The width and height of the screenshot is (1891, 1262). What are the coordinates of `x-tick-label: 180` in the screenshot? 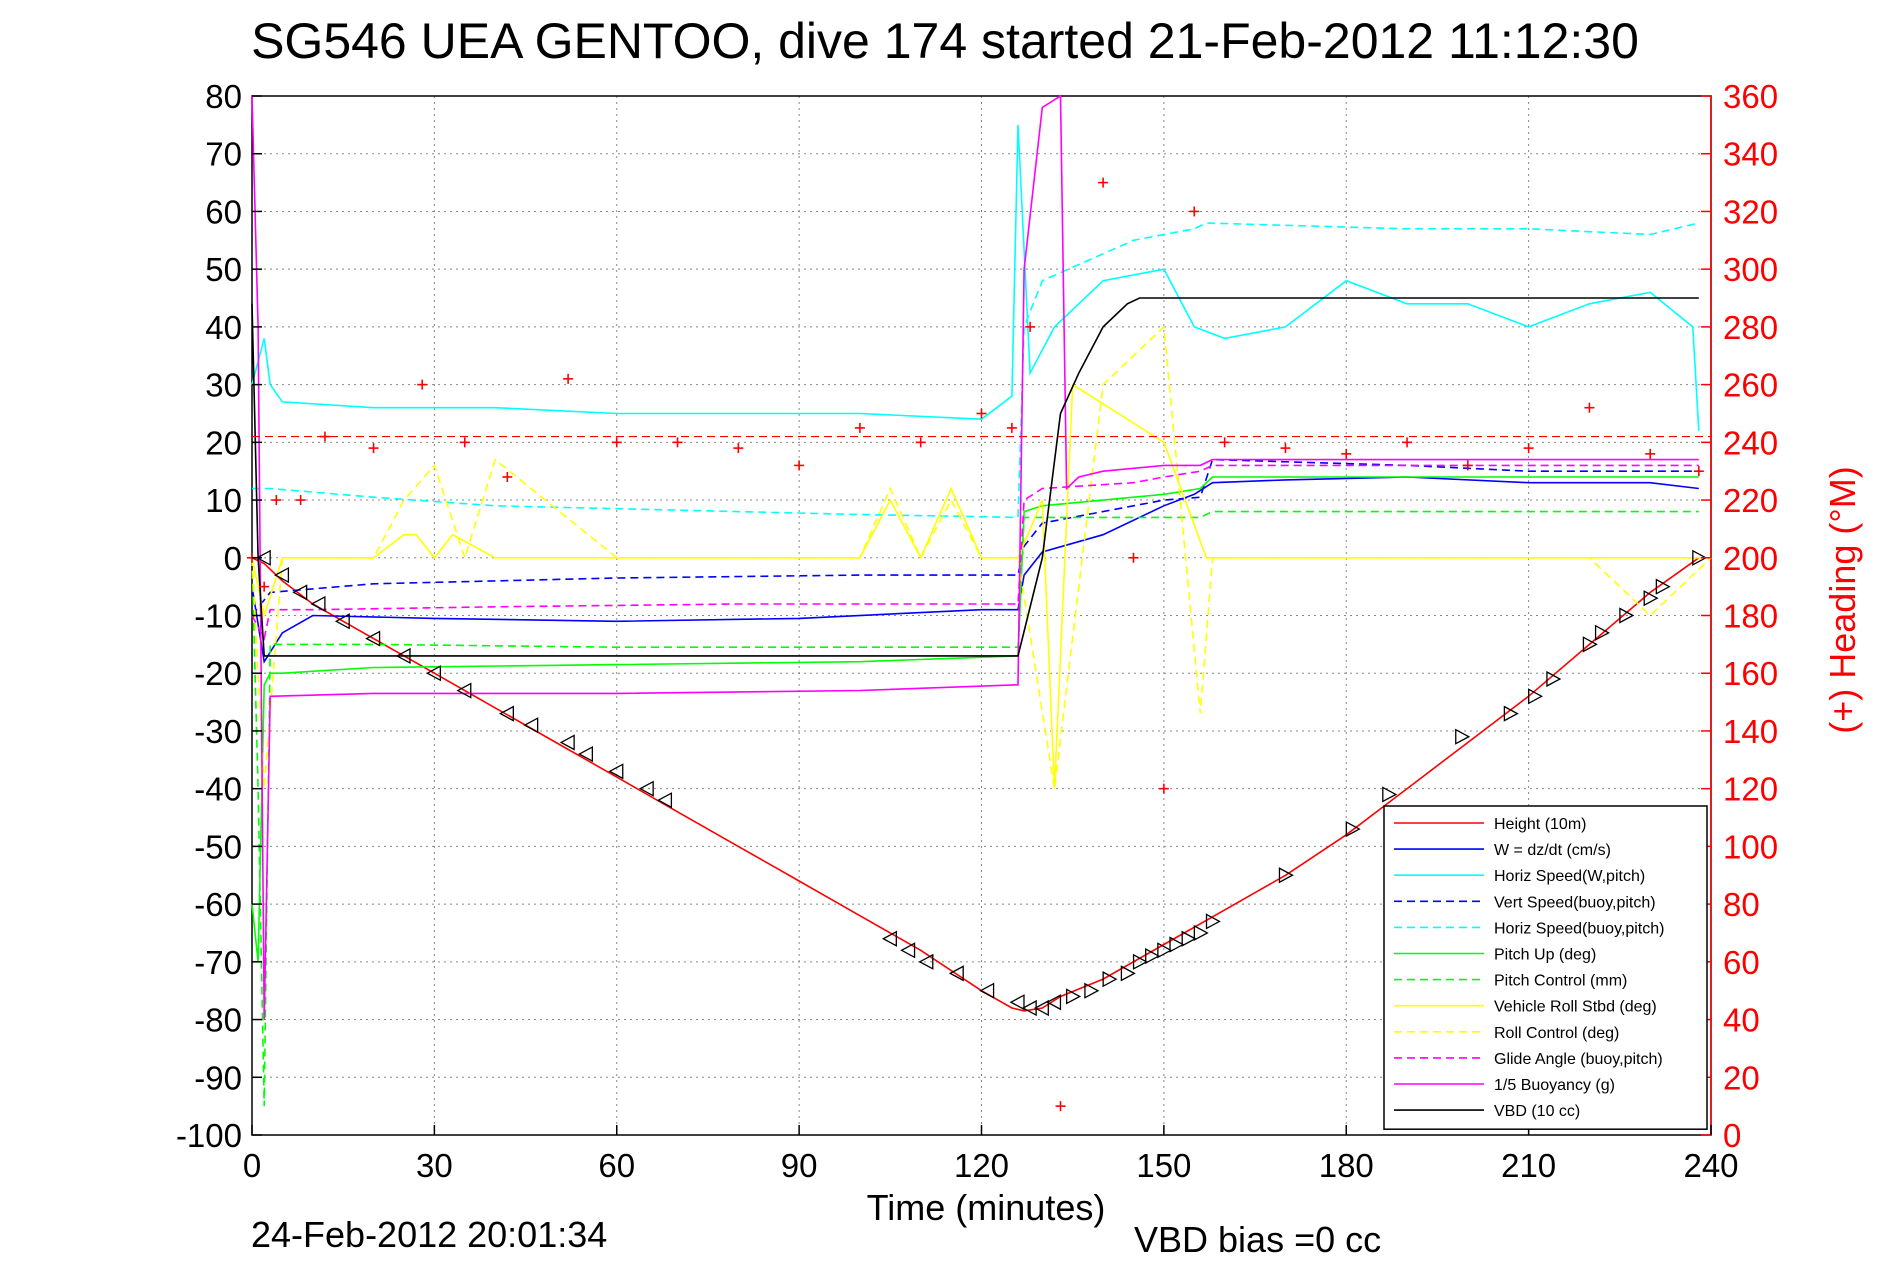 It's located at (1346, 1165).